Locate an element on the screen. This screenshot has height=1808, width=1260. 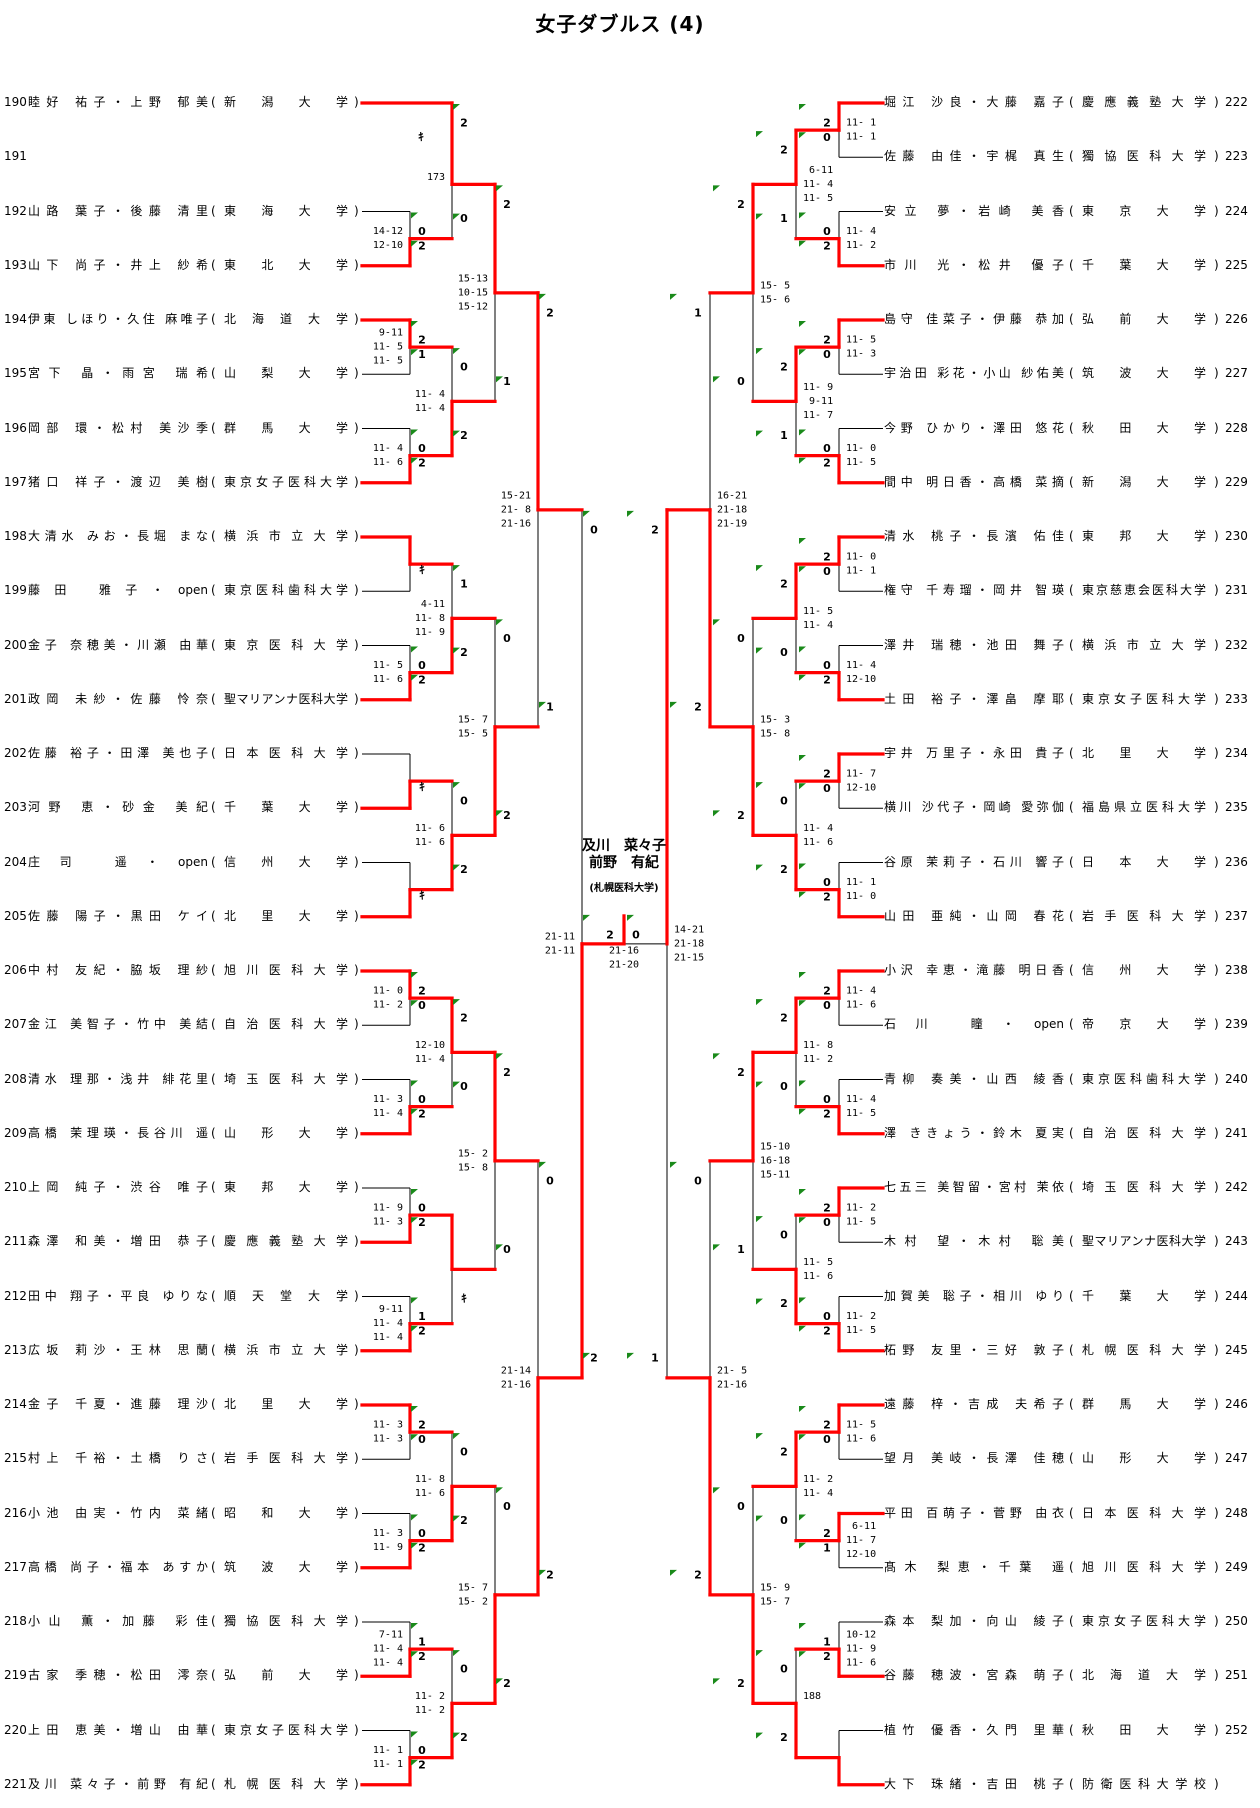
entry-row: 島守 佳菜子・伊藤 恭加 (弘前大学) 226 is located at coordinates (1066, 319).